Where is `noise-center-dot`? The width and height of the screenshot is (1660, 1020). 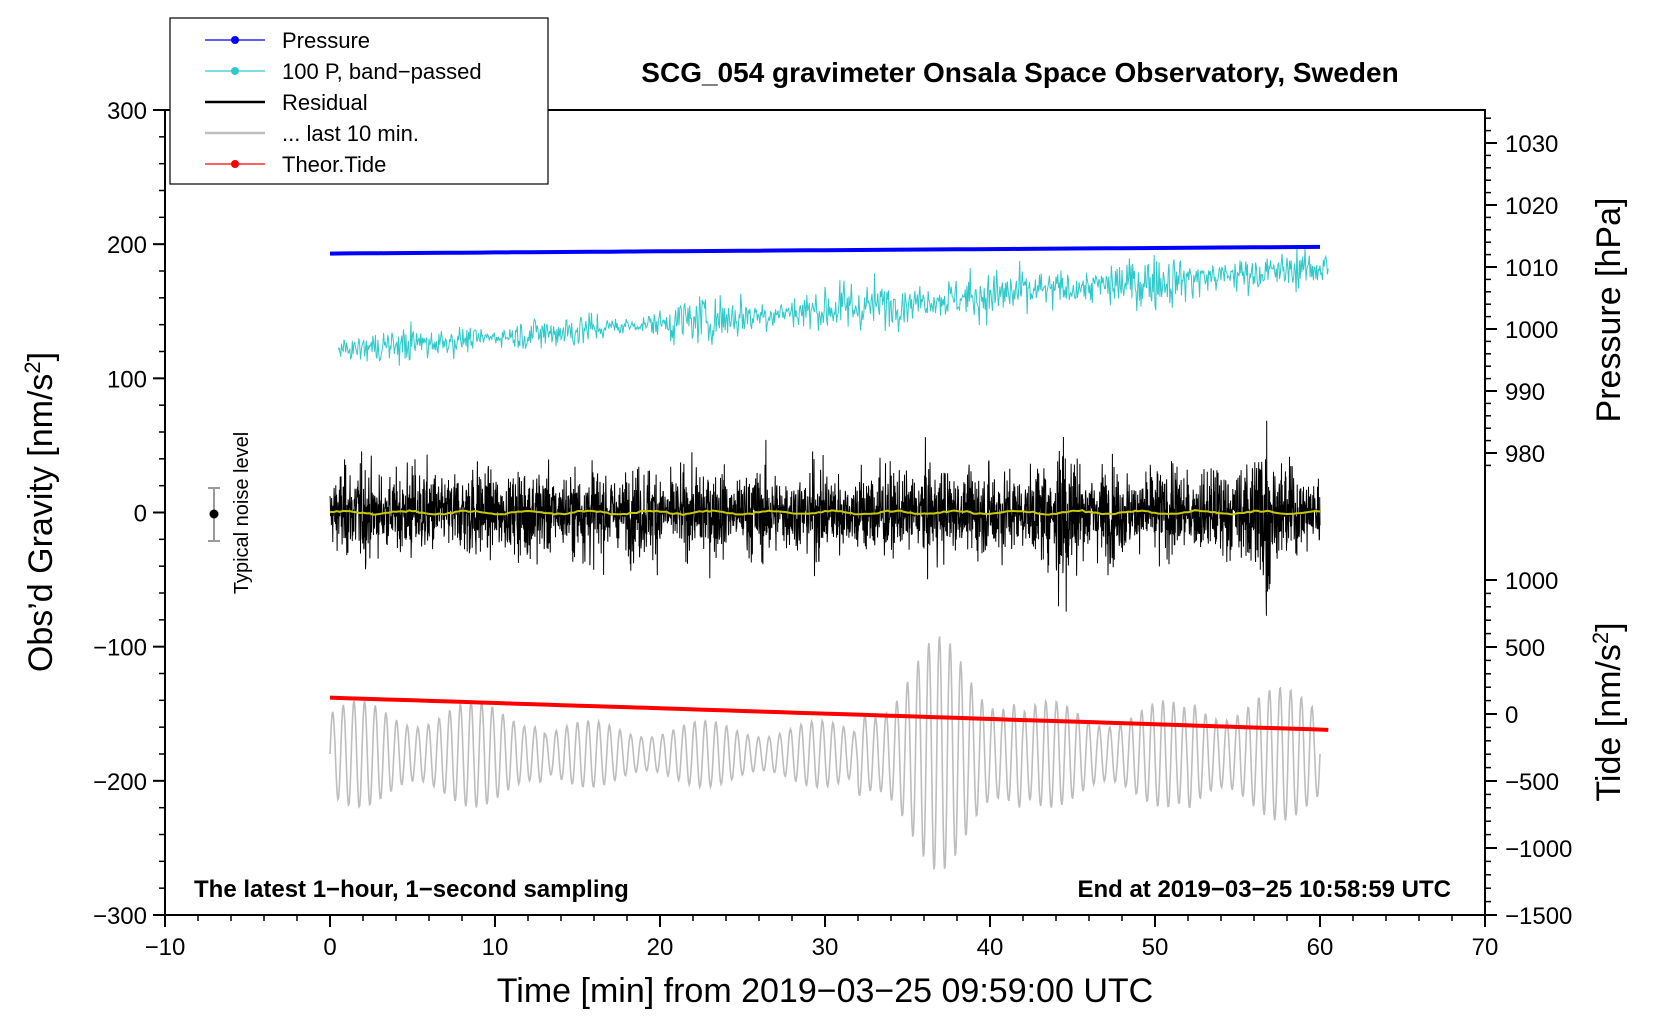
noise-center-dot is located at coordinates (214, 514).